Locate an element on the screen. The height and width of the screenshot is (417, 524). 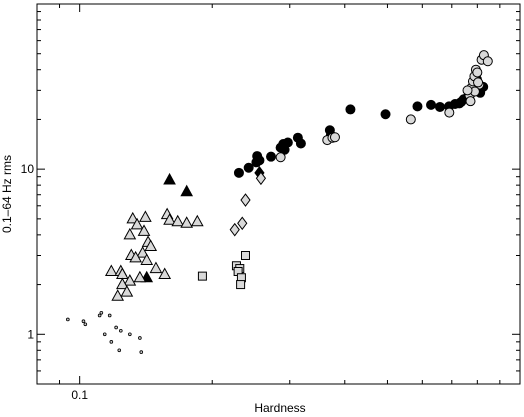
y-tick-label: 1 is located at coordinates (30, 334).